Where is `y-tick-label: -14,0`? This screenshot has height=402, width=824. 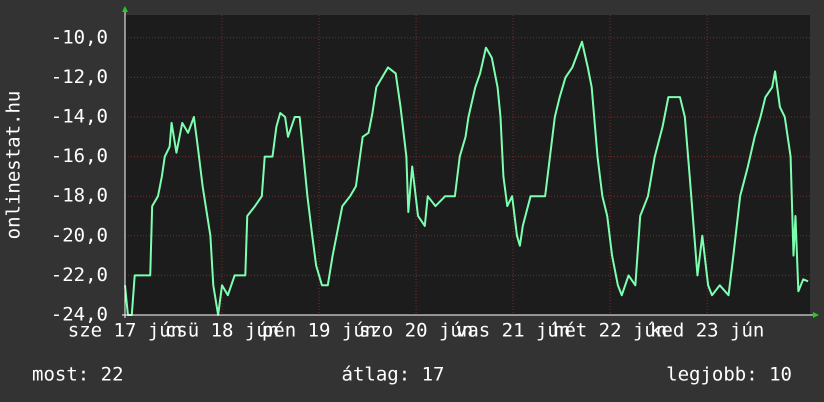
y-tick-label: -14,0 is located at coordinates (79, 116).